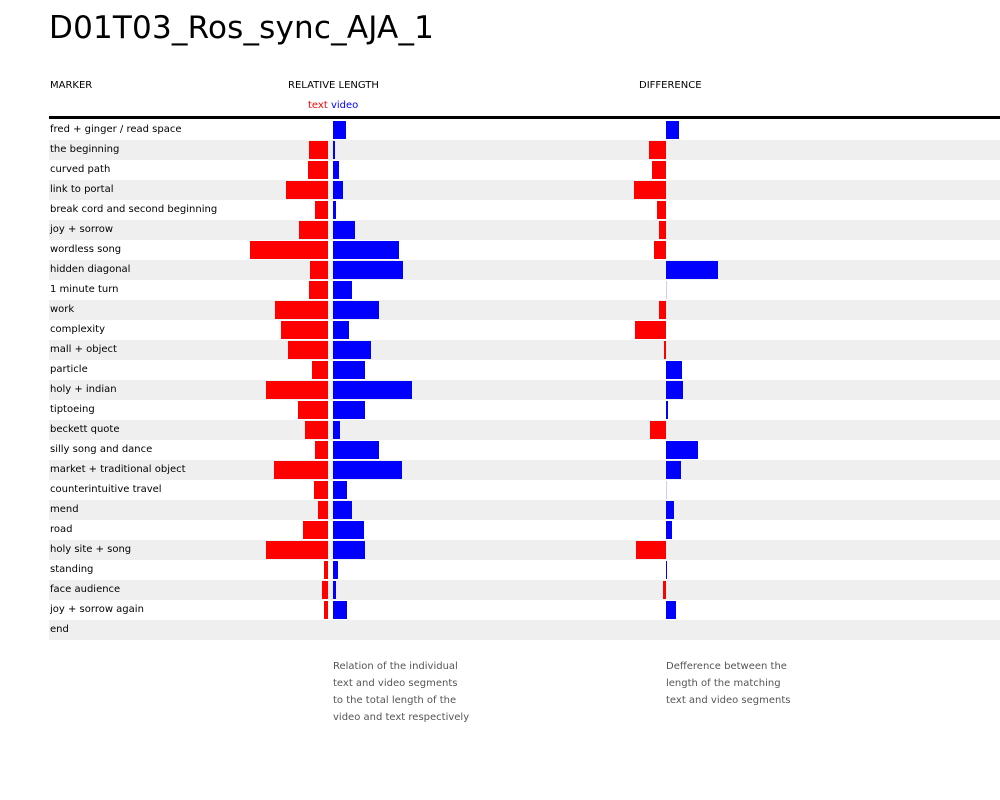  Describe the element at coordinates (118, 469) in the screenshot. I see `marker-label: market + traditional object` at that location.